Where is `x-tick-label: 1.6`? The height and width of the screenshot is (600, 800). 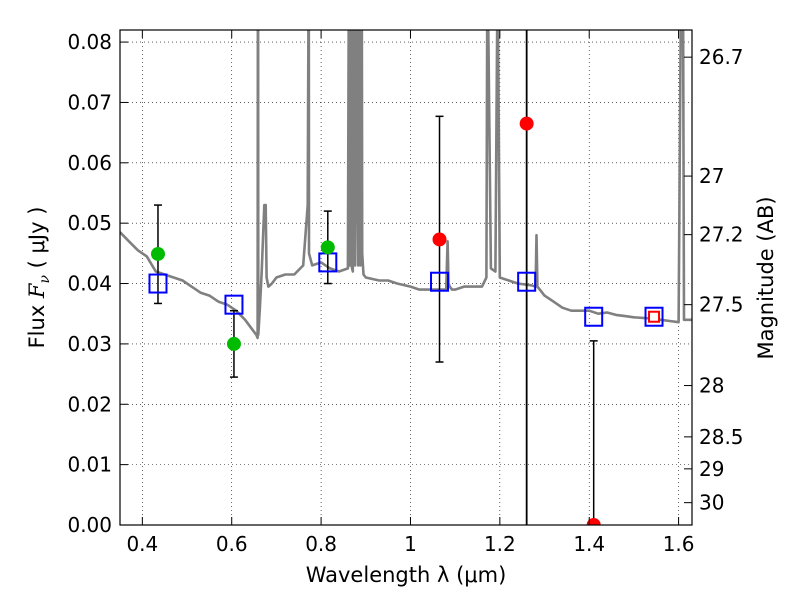
x-tick-label: 1.6 is located at coordinates (679, 544).